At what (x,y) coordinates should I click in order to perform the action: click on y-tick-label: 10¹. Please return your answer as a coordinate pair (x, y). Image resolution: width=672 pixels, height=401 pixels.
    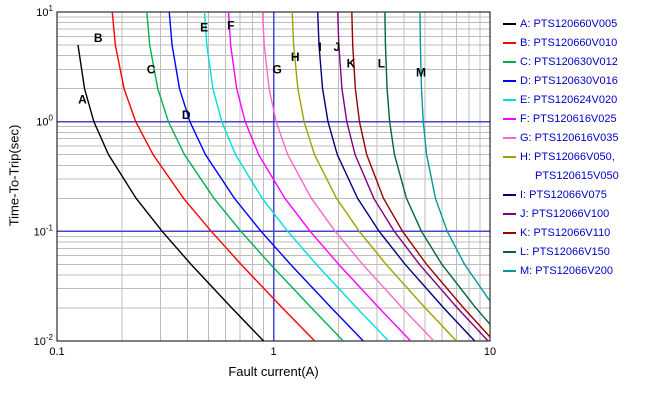
    Looking at the image, I should click on (44, 11).